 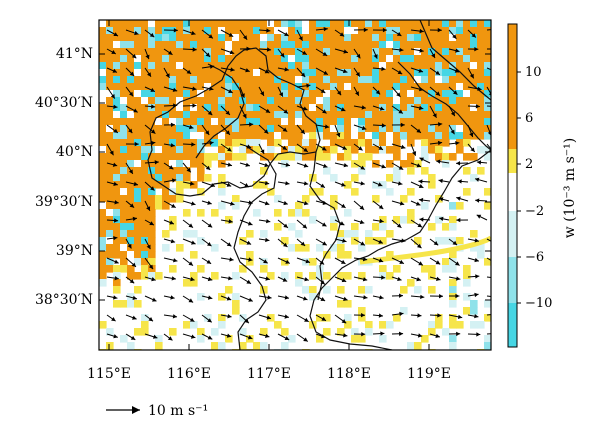 I want to click on lat-label: 40°30′N, so click(x=64, y=103).